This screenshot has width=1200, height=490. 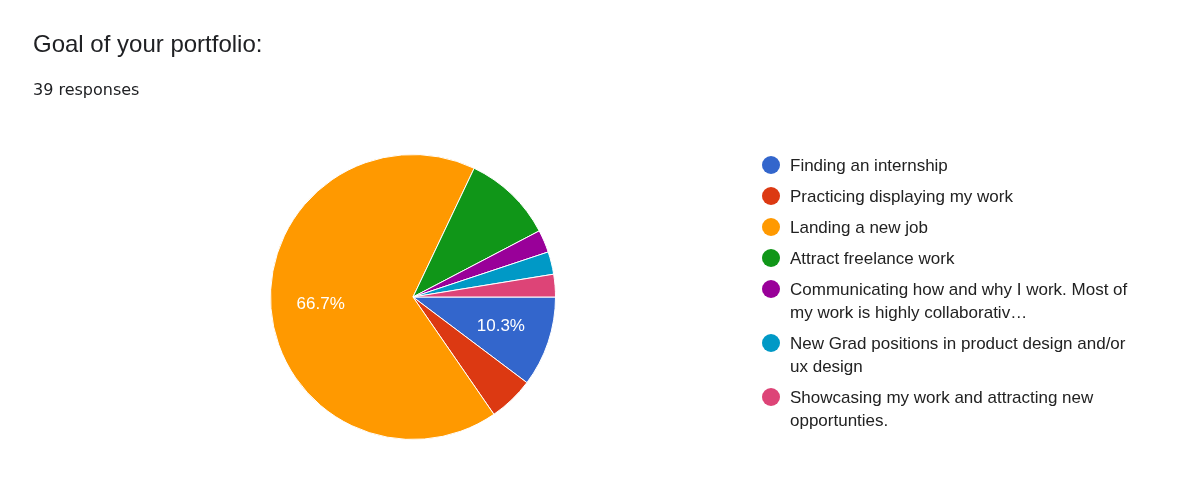 I want to click on text: 39 responses, so click(x=86, y=89).